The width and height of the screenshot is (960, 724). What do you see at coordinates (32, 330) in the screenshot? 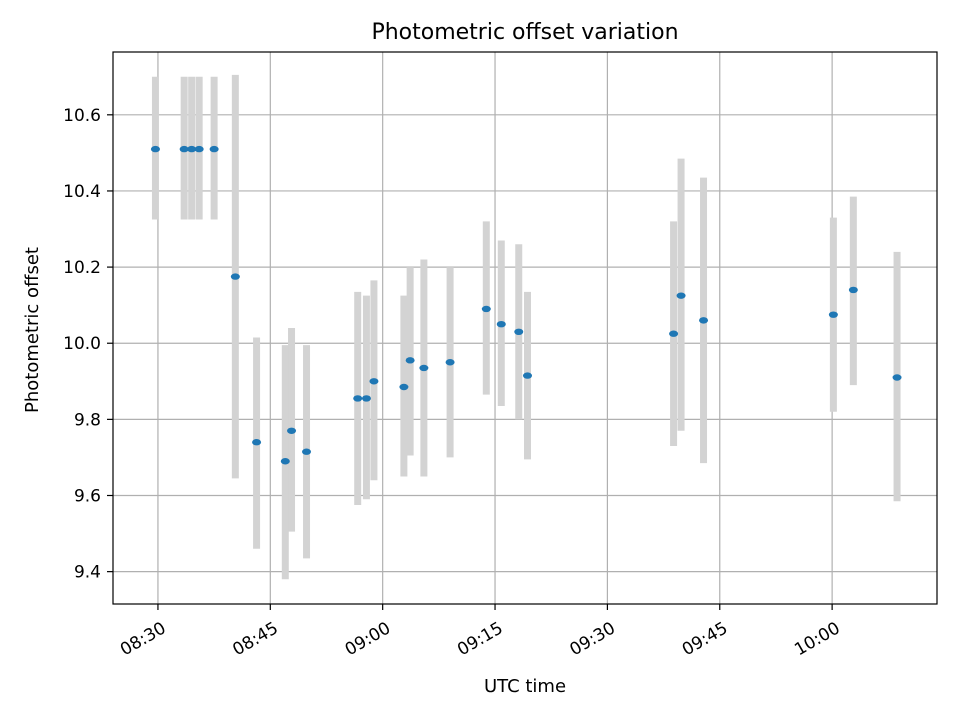
I see `y-axis-label: Photometric offset` at bounding box center [32, 330].